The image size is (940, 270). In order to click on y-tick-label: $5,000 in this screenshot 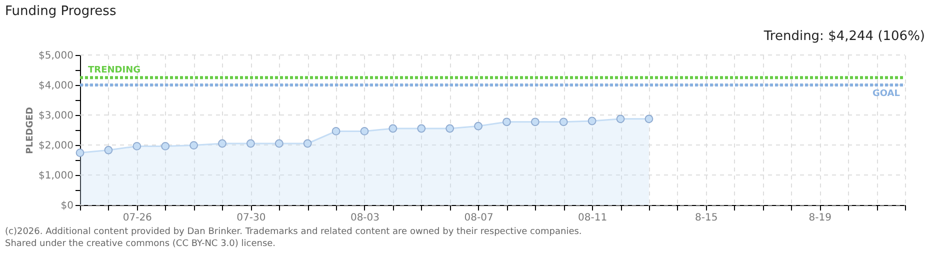, I will do `click(56, 56)`.